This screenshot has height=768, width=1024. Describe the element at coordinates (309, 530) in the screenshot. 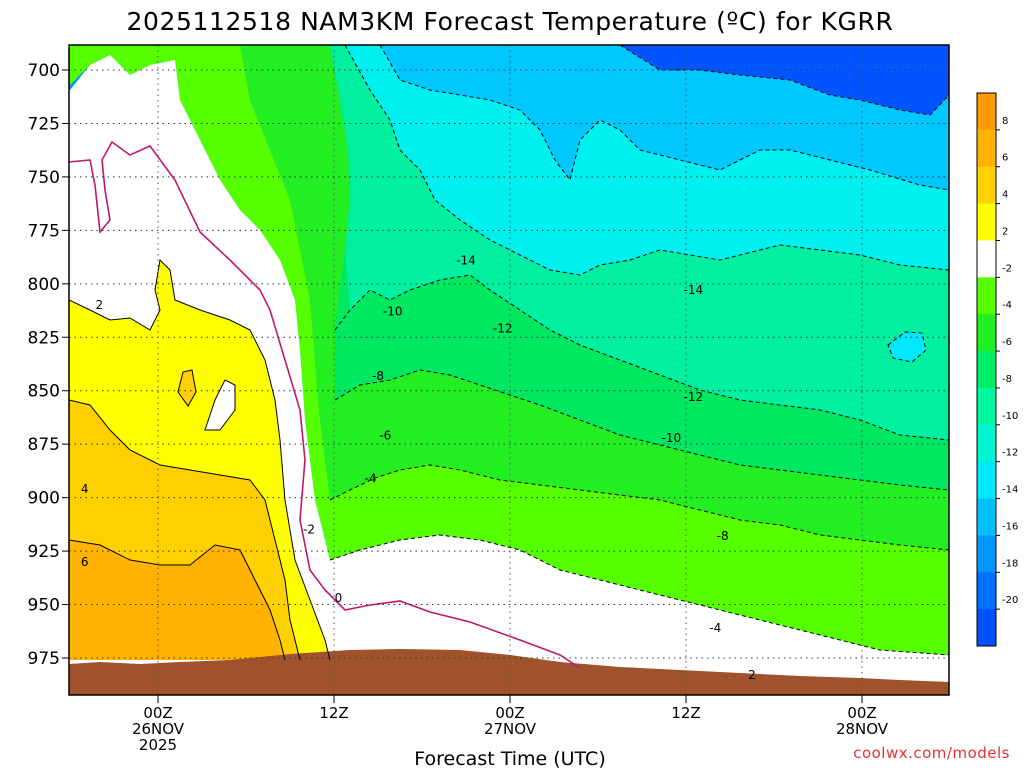

I see `contour-label: -2` at that location.